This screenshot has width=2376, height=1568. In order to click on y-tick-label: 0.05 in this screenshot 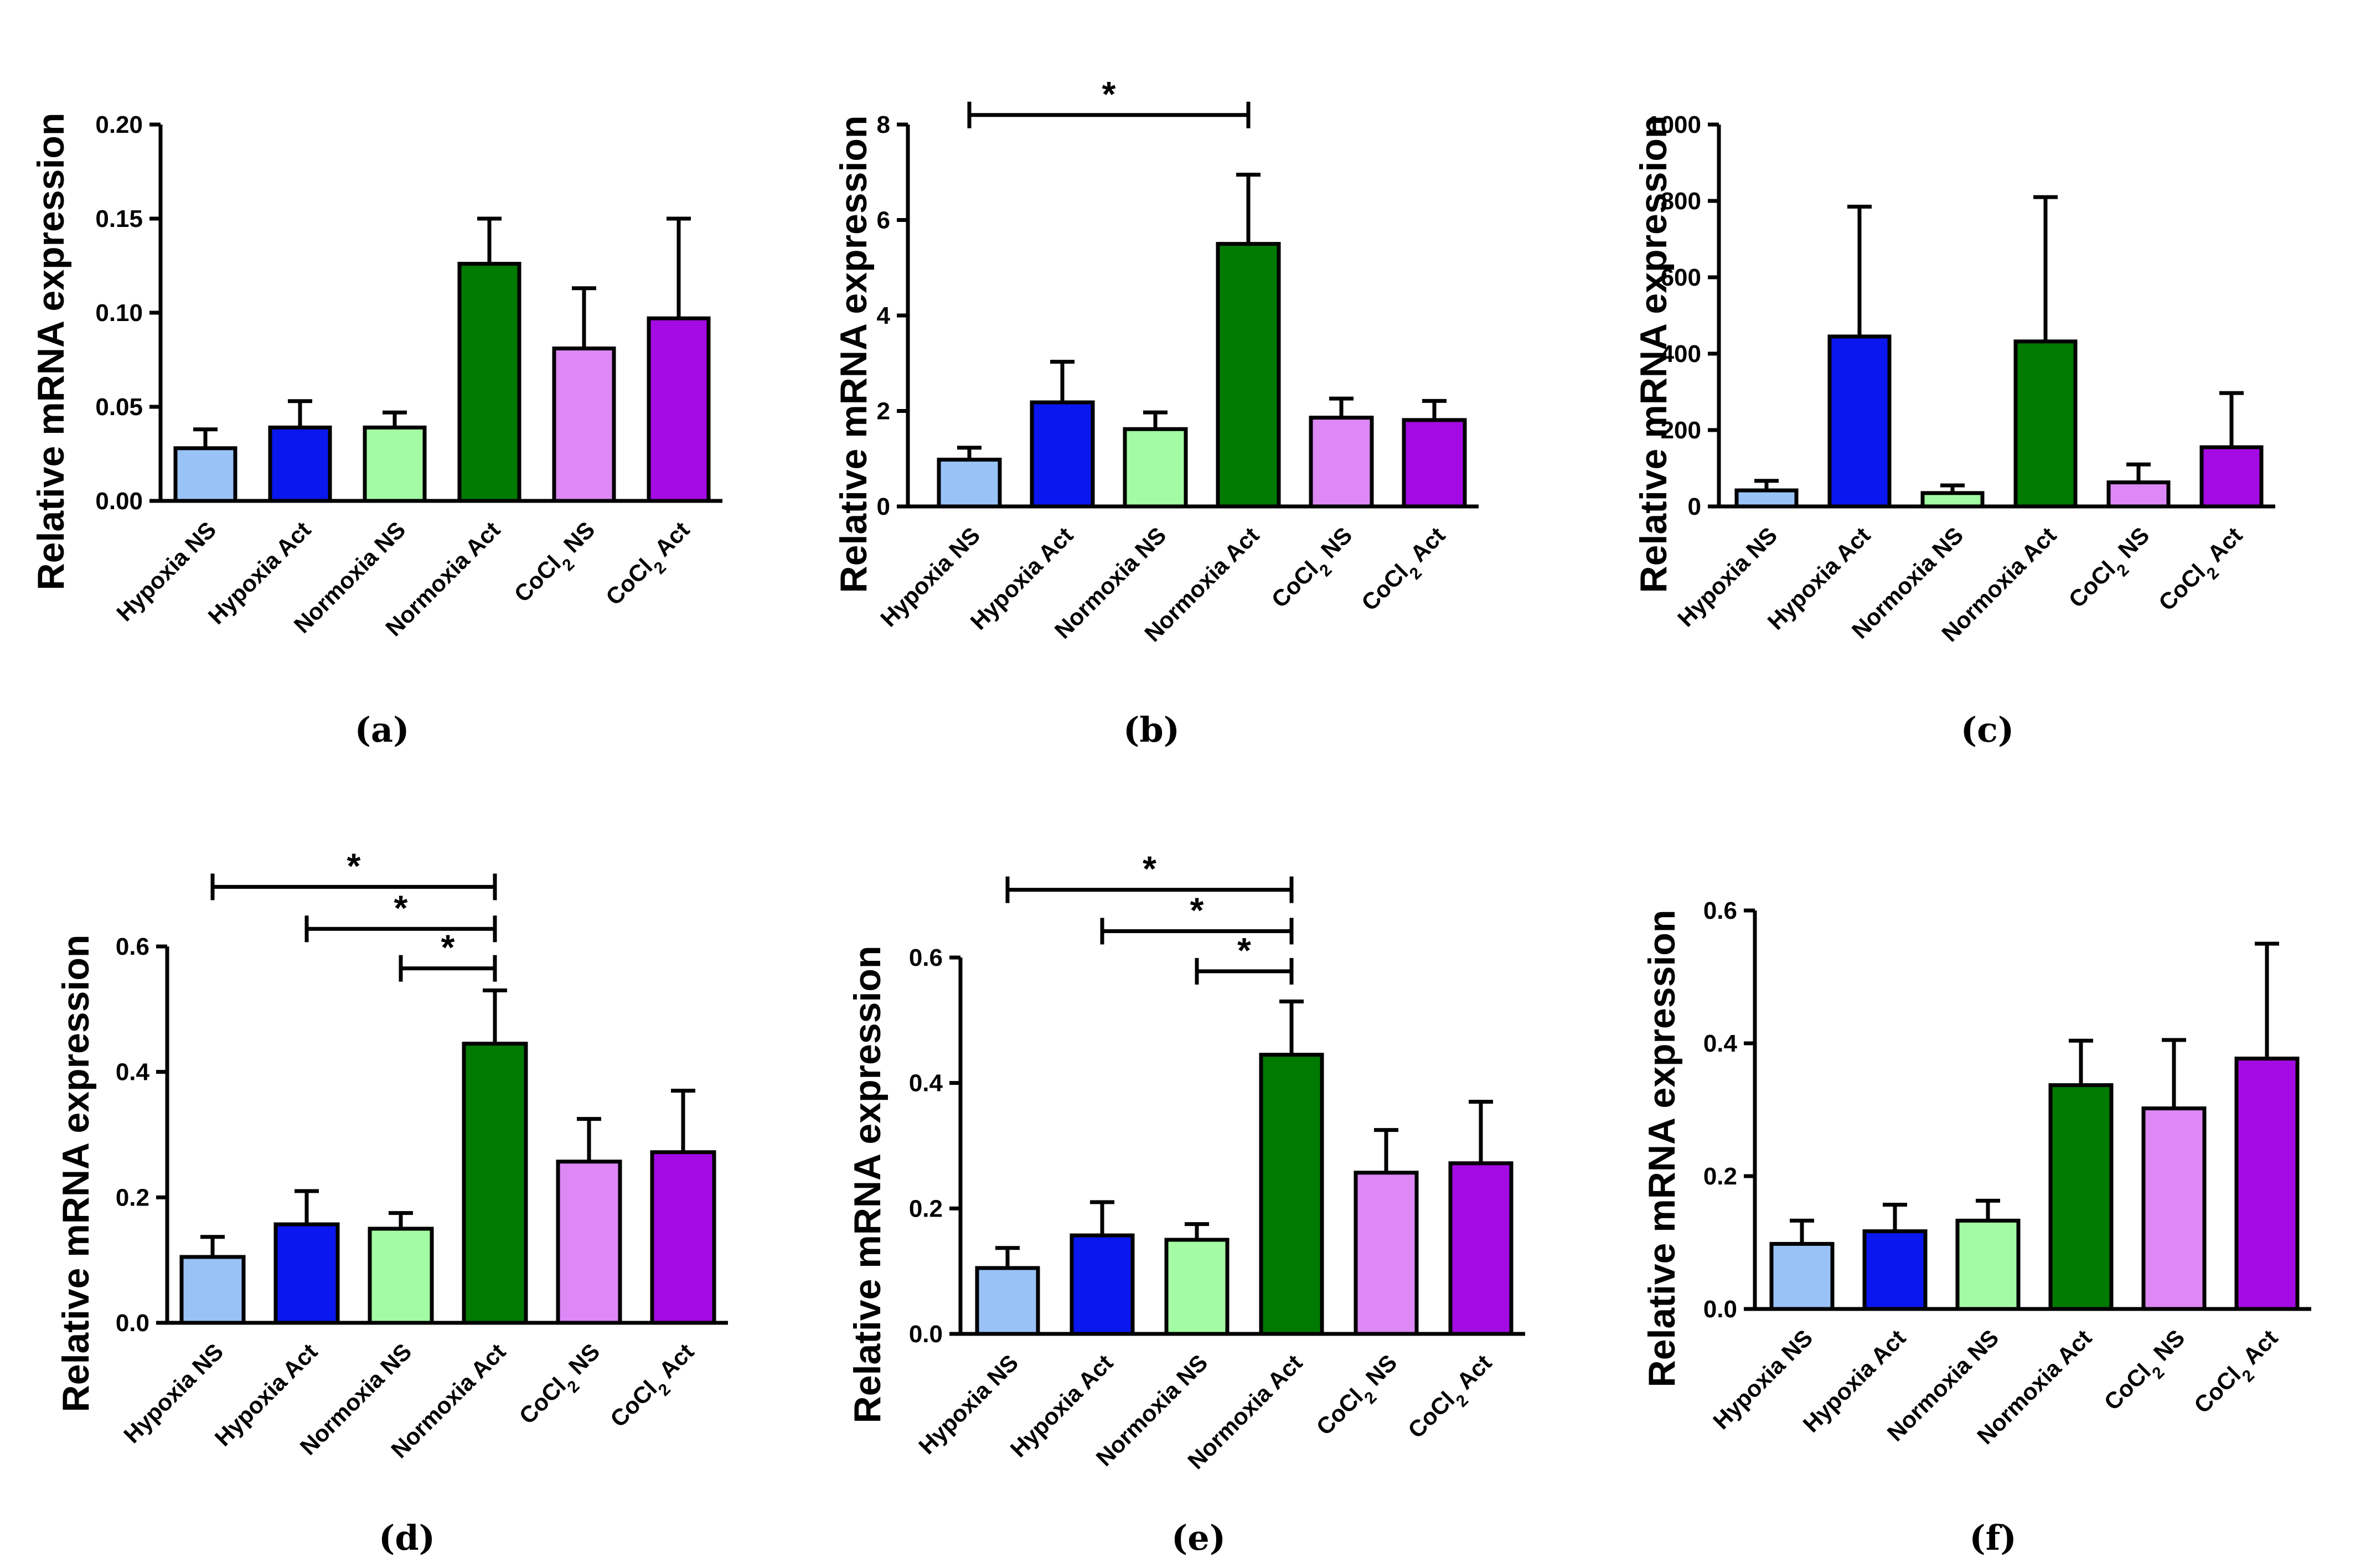, I will do `click(119, 407)`.